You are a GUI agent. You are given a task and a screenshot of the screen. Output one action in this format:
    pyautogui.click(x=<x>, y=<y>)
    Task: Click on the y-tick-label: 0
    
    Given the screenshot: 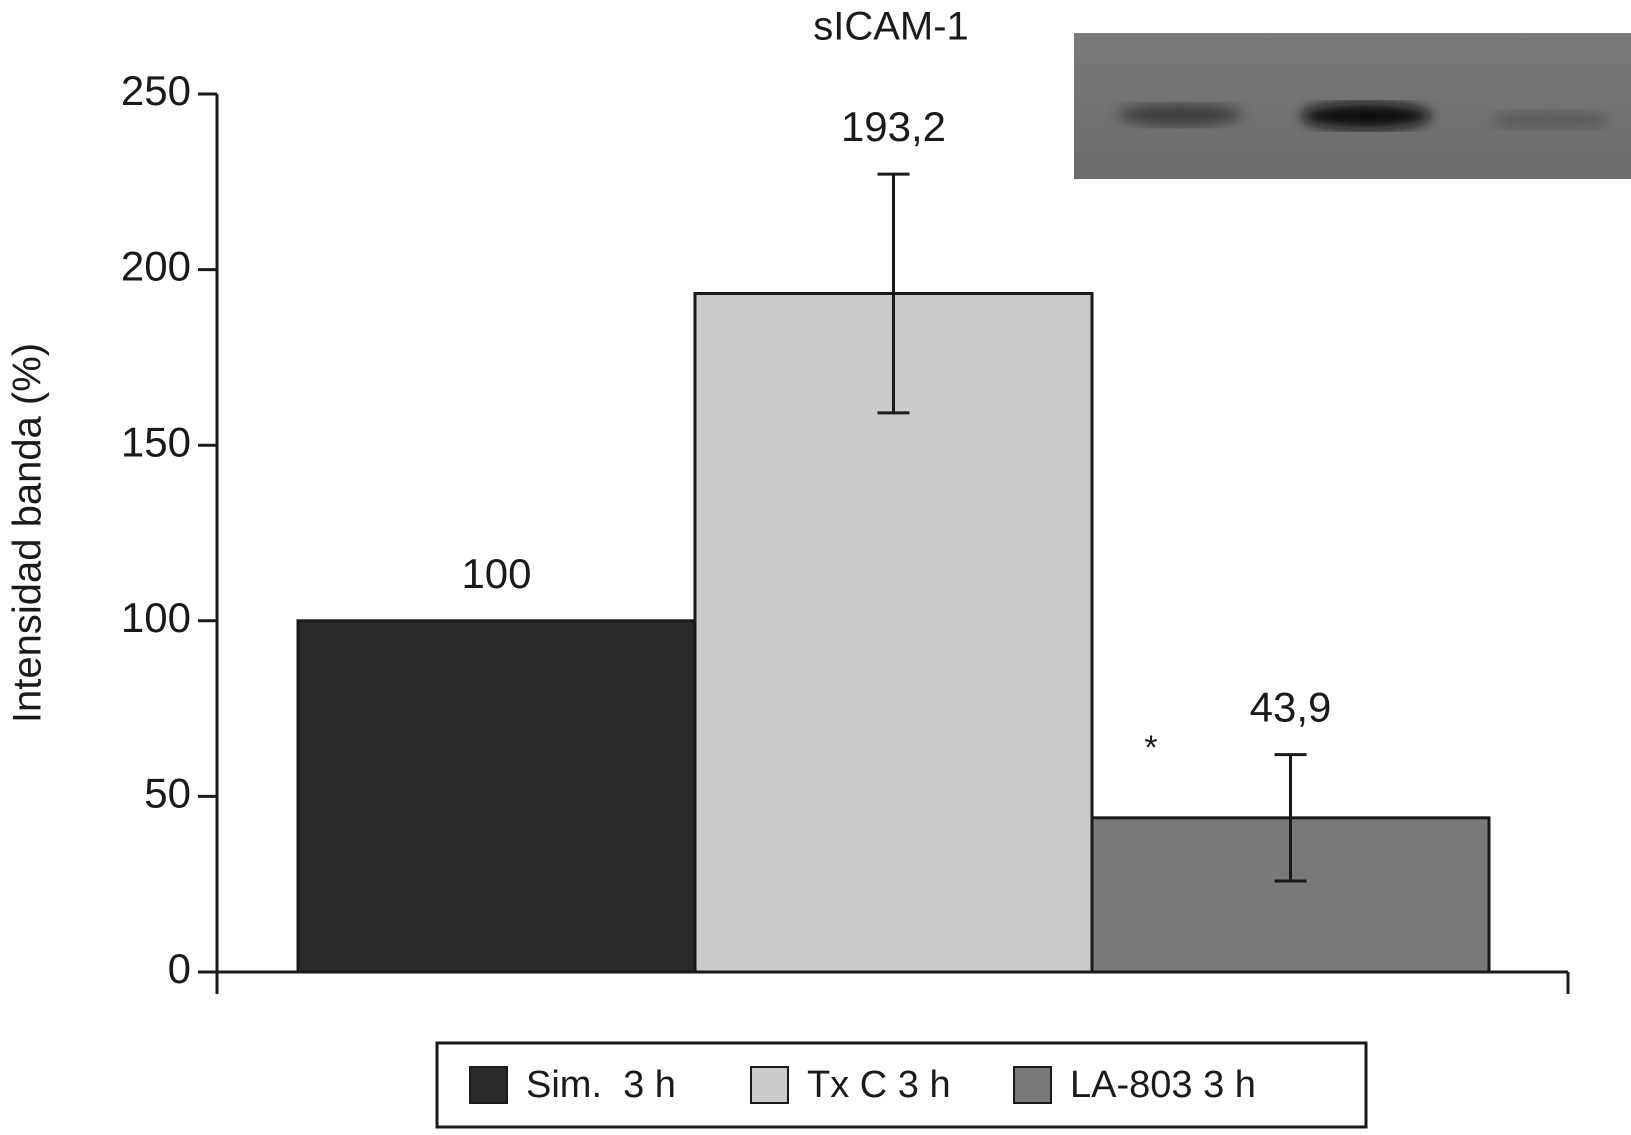 What is the action you would take?
    pyautogui.click(x=179, y=968)
    